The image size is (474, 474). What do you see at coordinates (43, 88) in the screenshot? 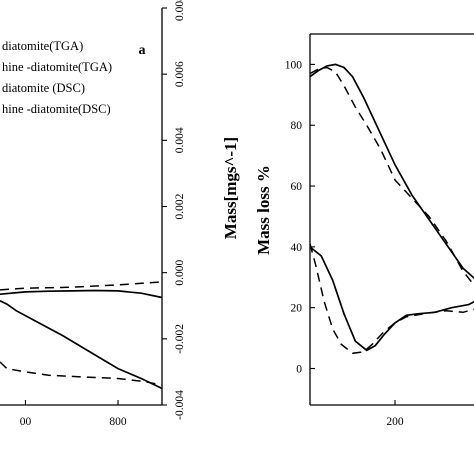
I see `panel-a-legend-entry-3: diatomite (DSC)` at bounding box center [43, 88].